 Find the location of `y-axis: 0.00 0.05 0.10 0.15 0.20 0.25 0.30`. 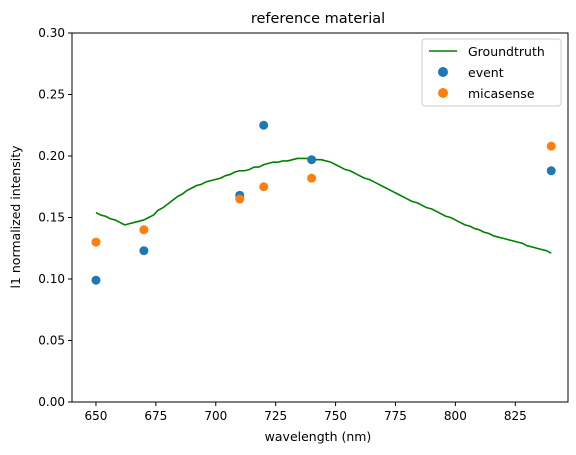

y-axis: 0.00 0.05 0.10 0.15 0.20 0.25 0.30 is located at coordinates (55, 217).